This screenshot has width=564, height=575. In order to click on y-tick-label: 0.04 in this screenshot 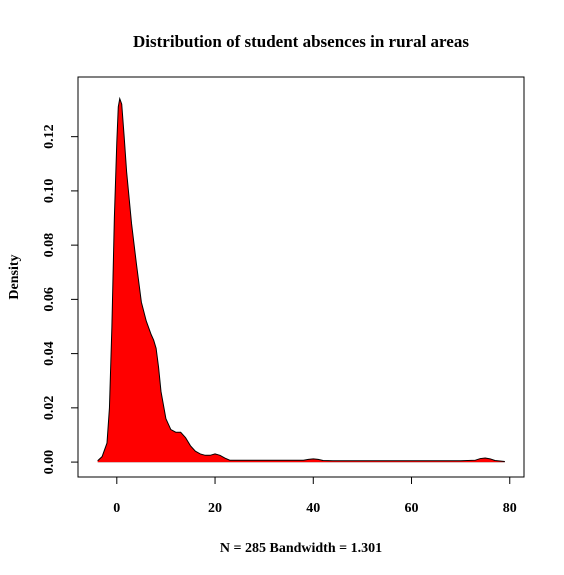, I will do `click(49, 353)`.